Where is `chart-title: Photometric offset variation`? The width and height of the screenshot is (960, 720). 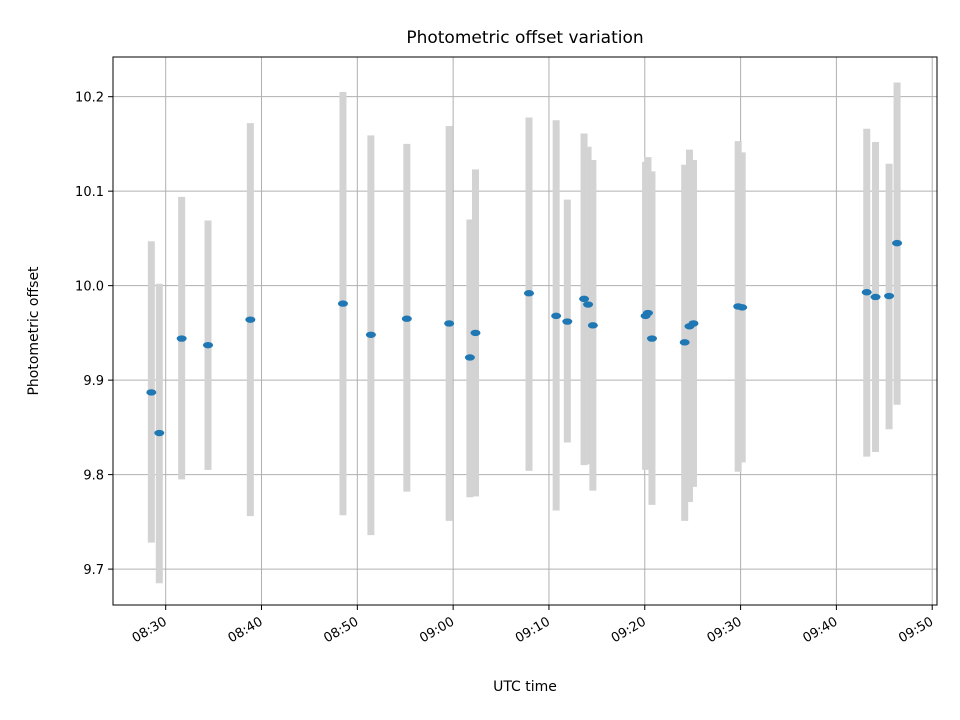
chart-title: Photometric offset variation is located at coordinates (524, 38).